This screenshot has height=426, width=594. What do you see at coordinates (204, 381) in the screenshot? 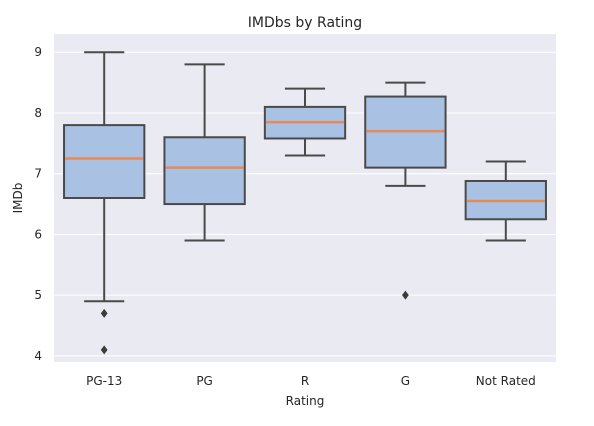
I see `x-tick-label: PG` at bounding box center [204, 381].